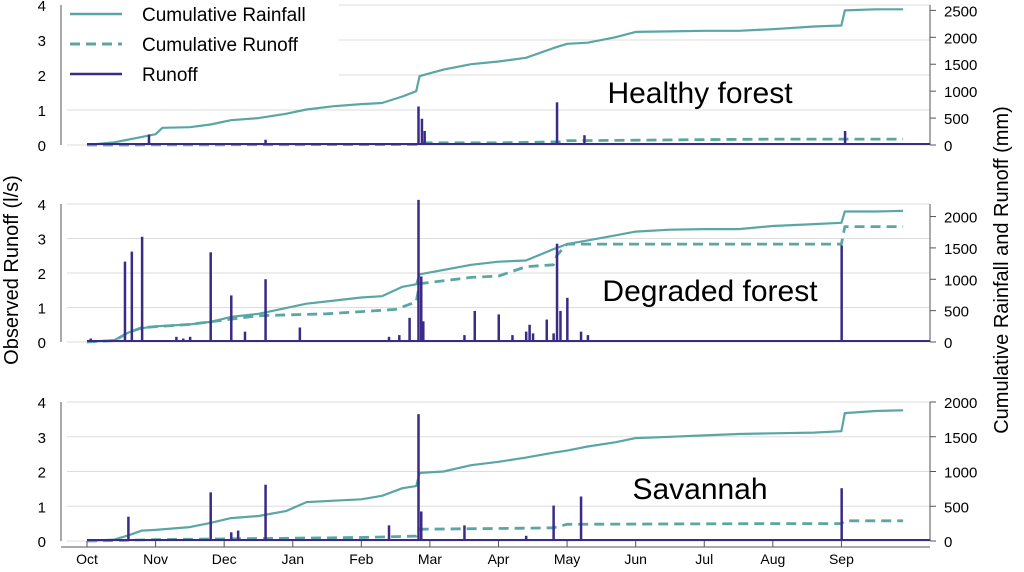  What do you see at coordinates (220, 45) in the screenshot?
I see `legend-label: Cumulative Runoff` at bounding box center [220, 45].